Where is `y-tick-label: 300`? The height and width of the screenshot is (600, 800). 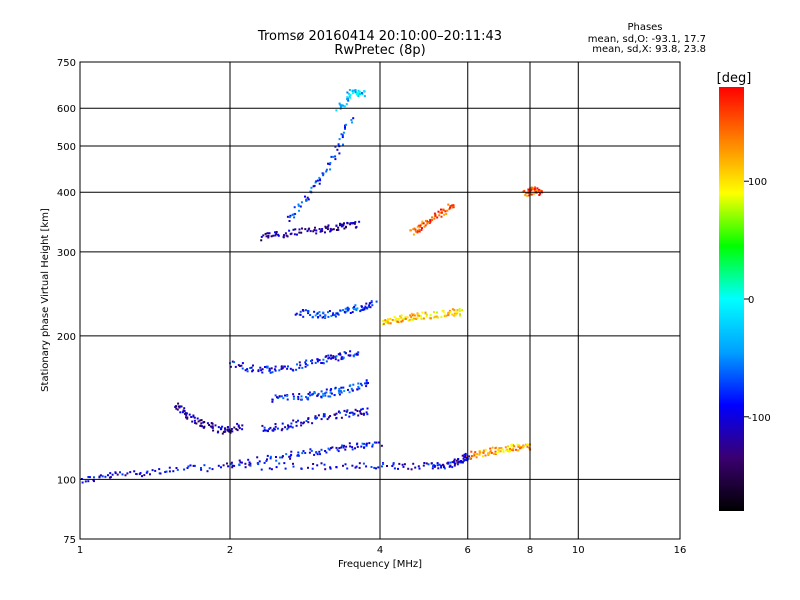 y-tick-label: 300 is located at coordinates (66, 253).